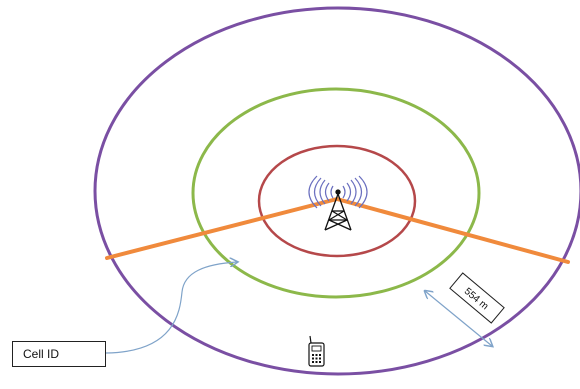  I want to click on sector-boundary-line, so click(337, 230).